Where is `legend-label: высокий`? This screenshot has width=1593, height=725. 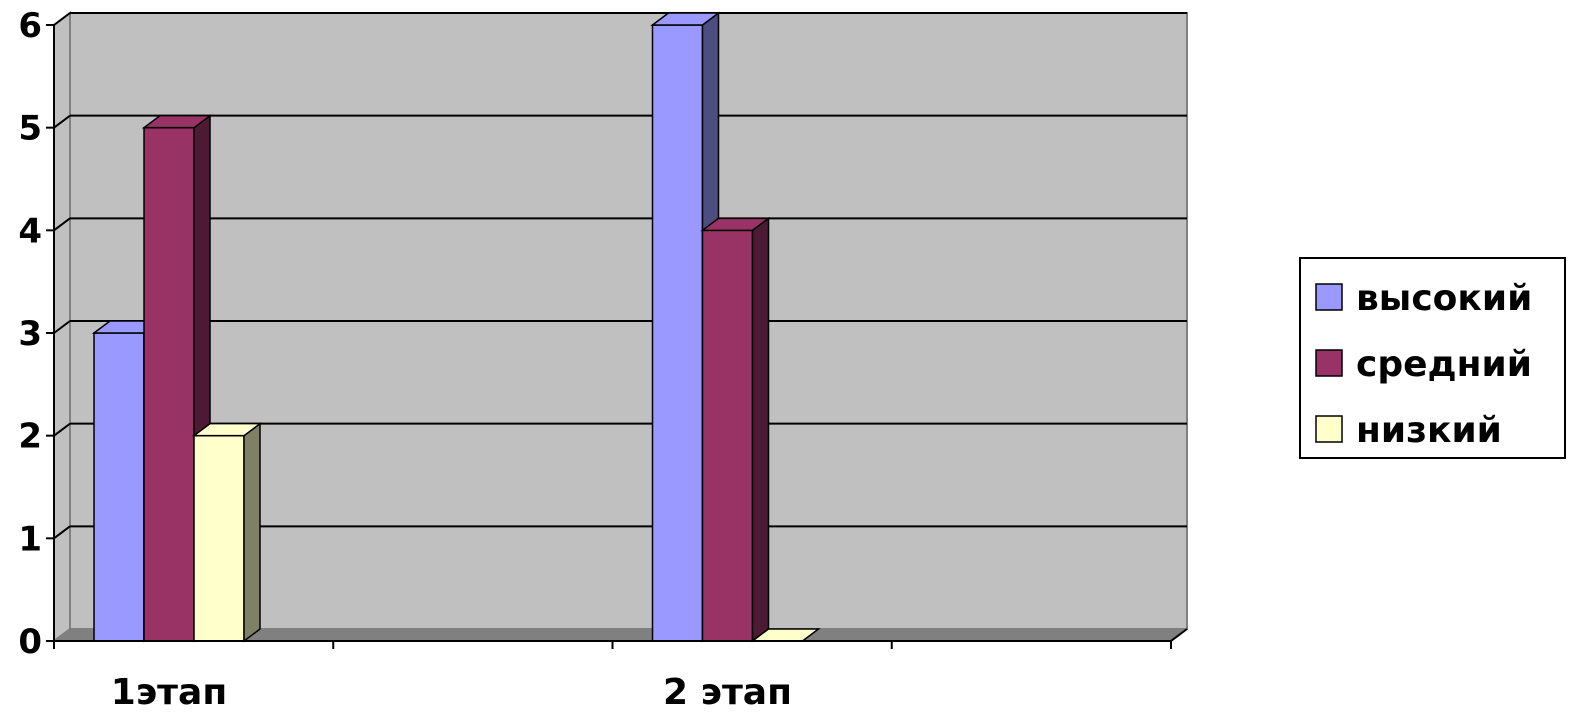
legend-label: высокий is located at coordinates (1444, 298).